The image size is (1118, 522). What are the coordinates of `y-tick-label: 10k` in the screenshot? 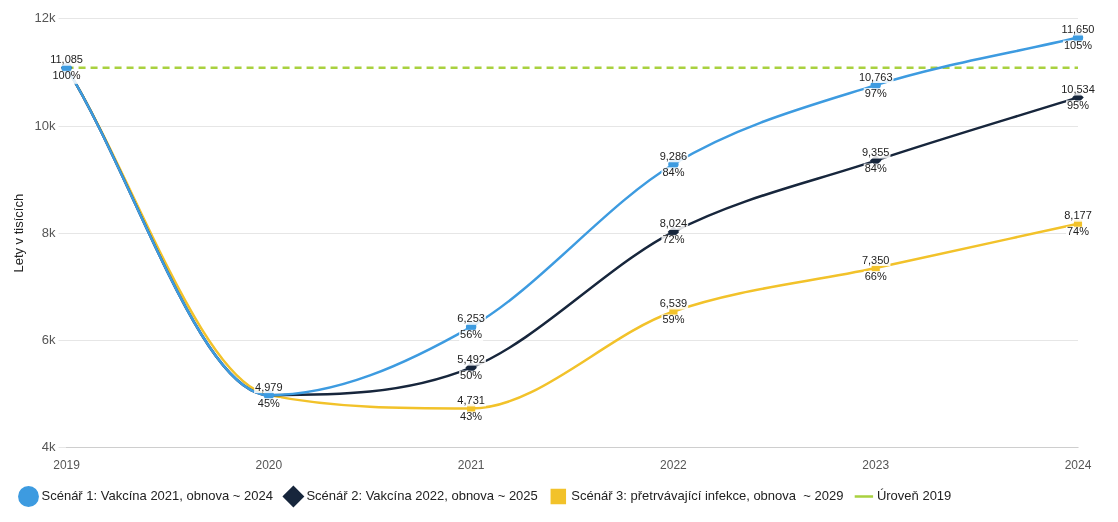 It's located at (45, 125).